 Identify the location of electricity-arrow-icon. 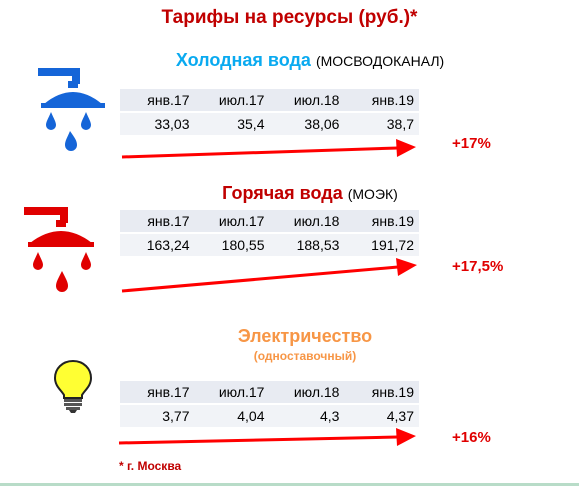
(267, 437).